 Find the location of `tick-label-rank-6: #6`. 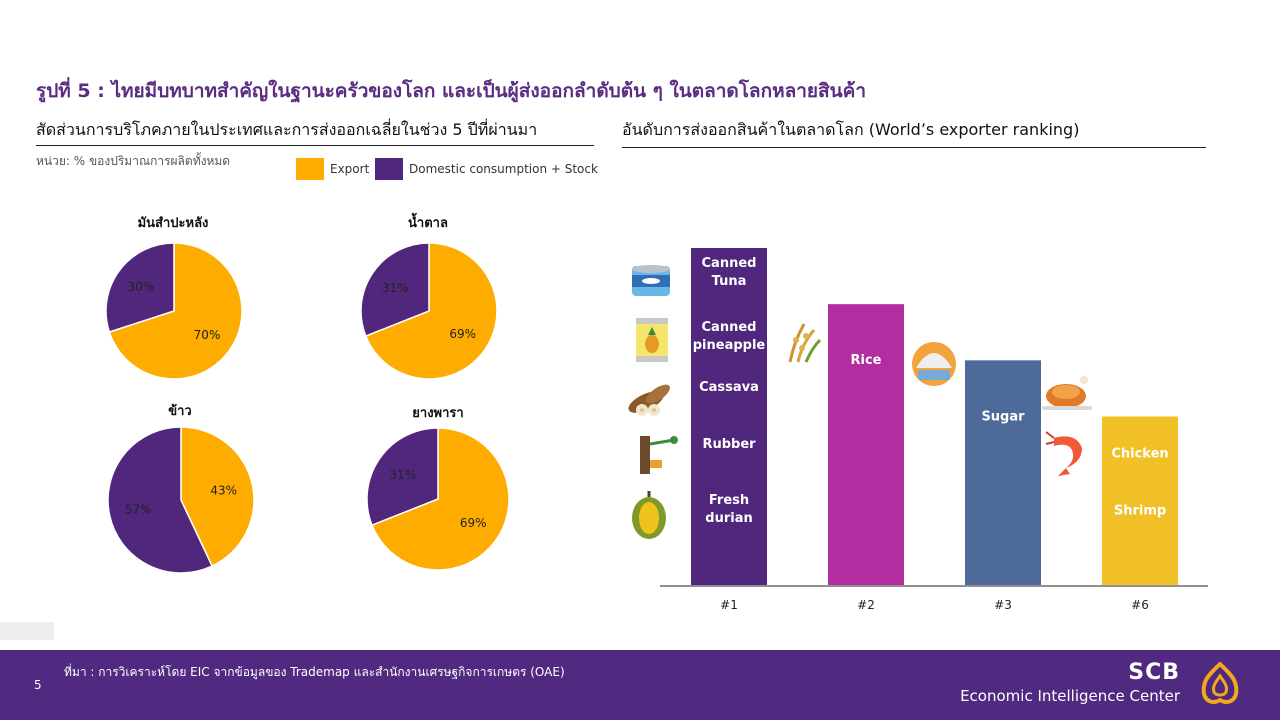

tick-label-rank-6: #6 is located at coordinates (1140, 605).